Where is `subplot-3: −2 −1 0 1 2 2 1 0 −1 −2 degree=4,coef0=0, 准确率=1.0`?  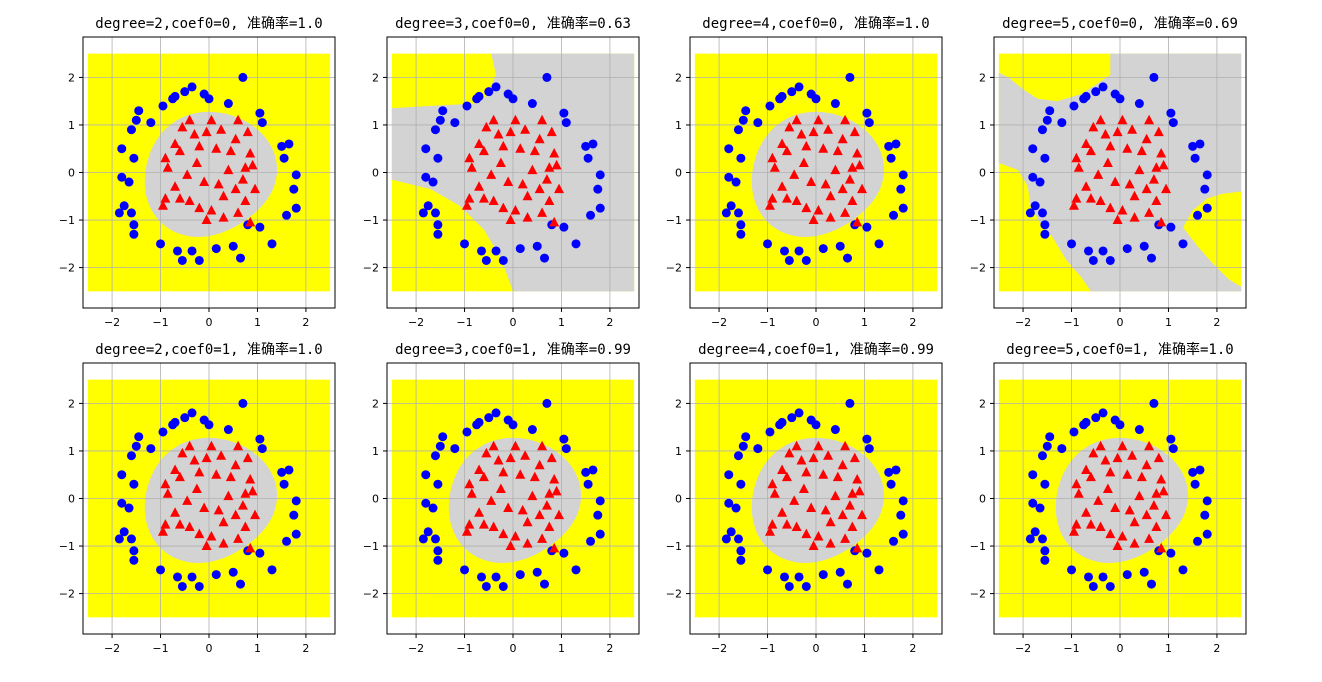 subplot-3: −2 −1 0 1 2 2 1 0 −1 −2 degree=4,coef0=0, 准确率=1.0 is located at coordinates (804, 172).